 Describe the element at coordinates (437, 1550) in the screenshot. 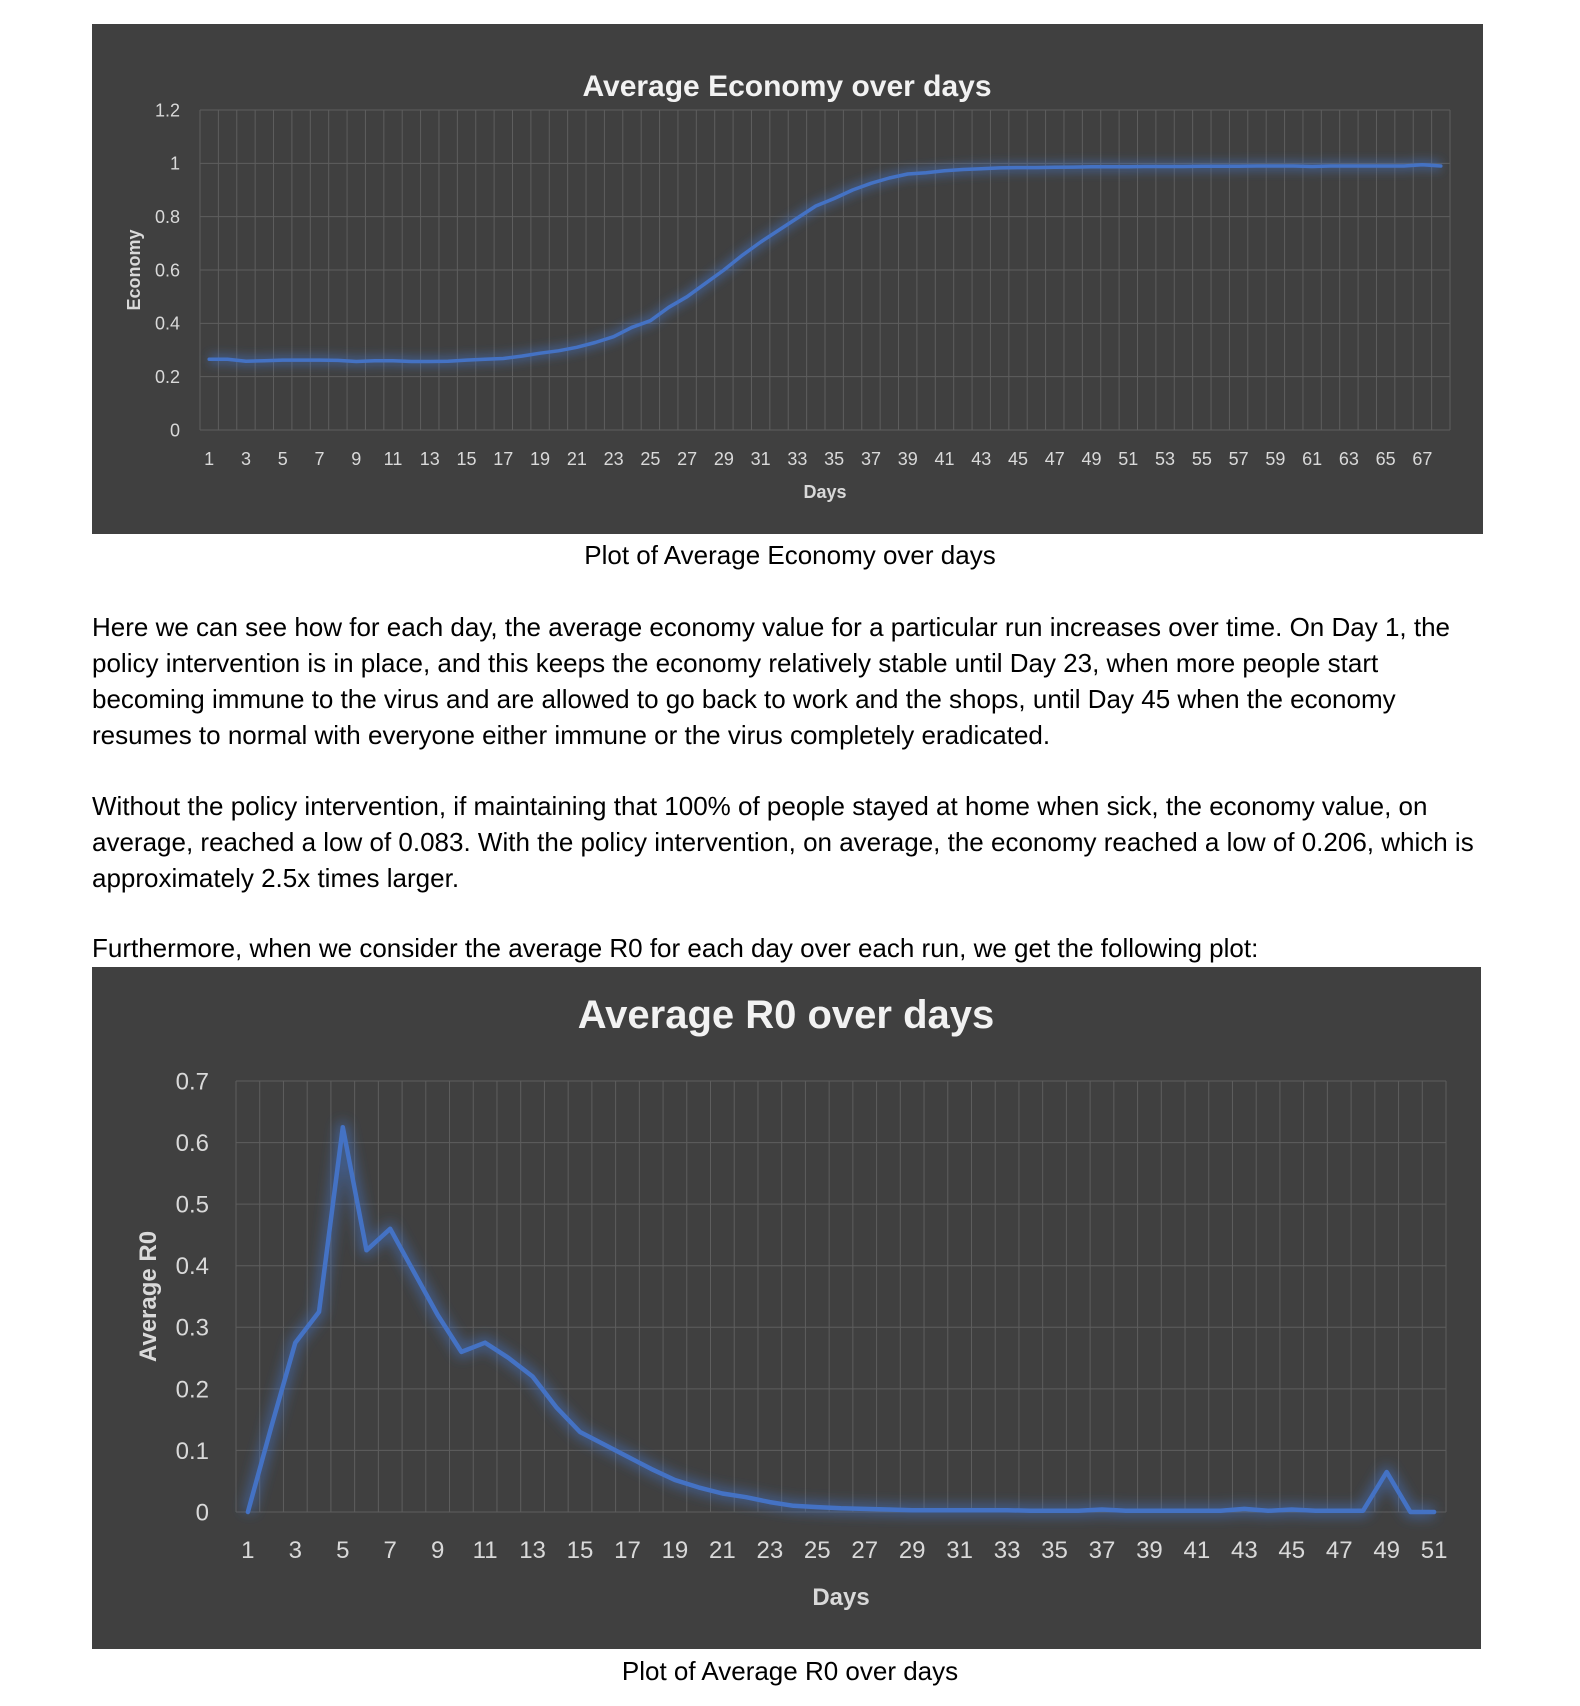

I see `r0-x-tick-label: 9` at that location.